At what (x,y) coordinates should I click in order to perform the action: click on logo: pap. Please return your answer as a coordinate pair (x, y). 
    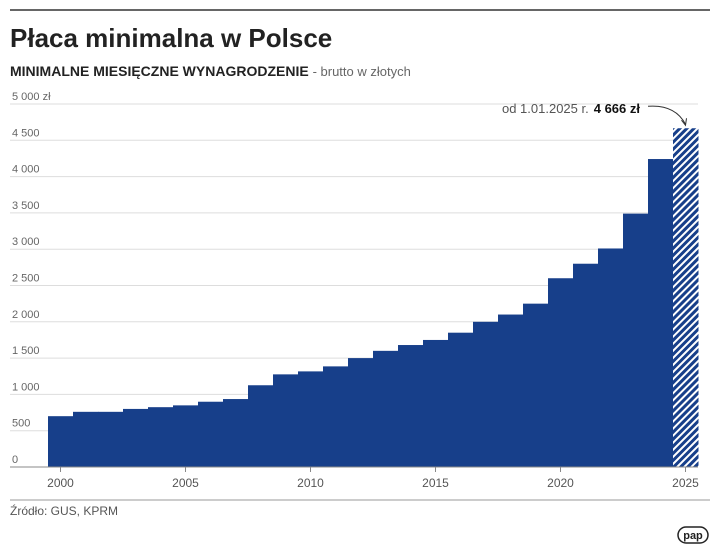
    Looking at the image, I should click on (693, 536).